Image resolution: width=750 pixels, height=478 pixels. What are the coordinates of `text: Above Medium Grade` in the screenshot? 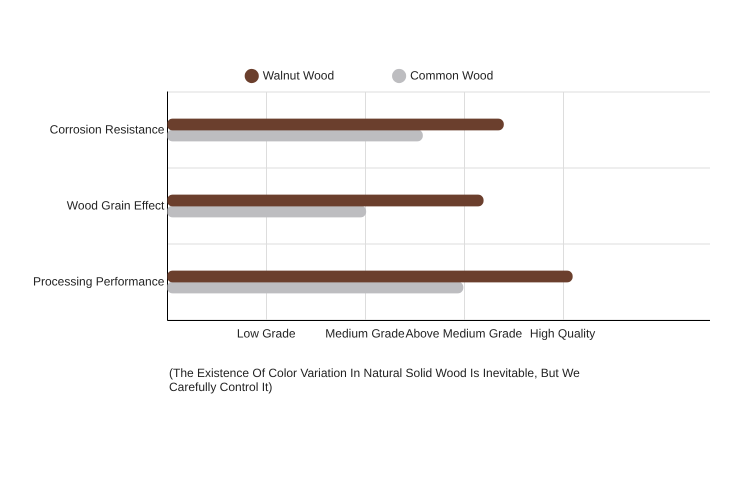 It's located at (463, 333).